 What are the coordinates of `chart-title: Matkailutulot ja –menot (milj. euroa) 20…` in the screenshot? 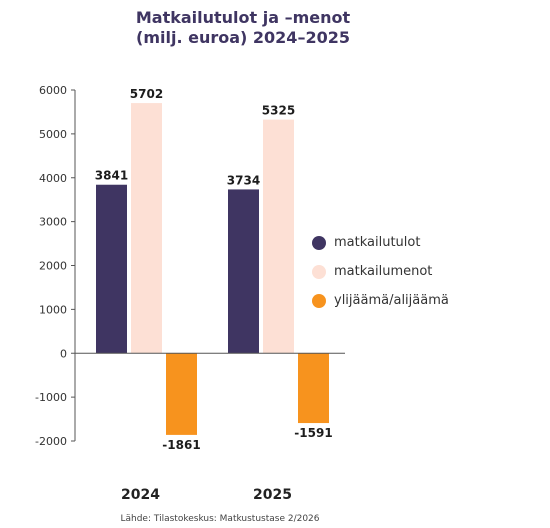 It's located at (243, 28).